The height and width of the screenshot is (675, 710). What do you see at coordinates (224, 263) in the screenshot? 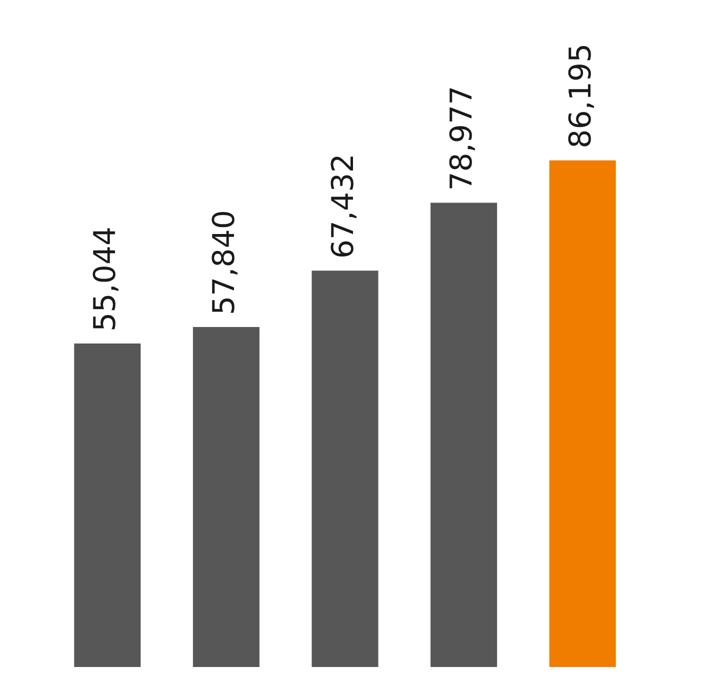
I see `data-label: 57,840` at bounding box center [224, 263].